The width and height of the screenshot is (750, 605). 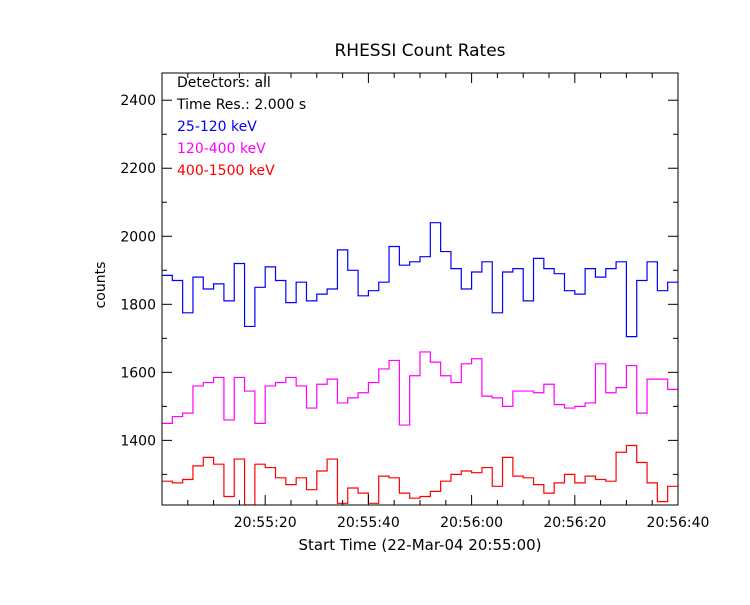 What do you see at coordinates (138, 441) in the screenshot?
I see `y-tick-label: 1400` at bounding box center [138, 441].